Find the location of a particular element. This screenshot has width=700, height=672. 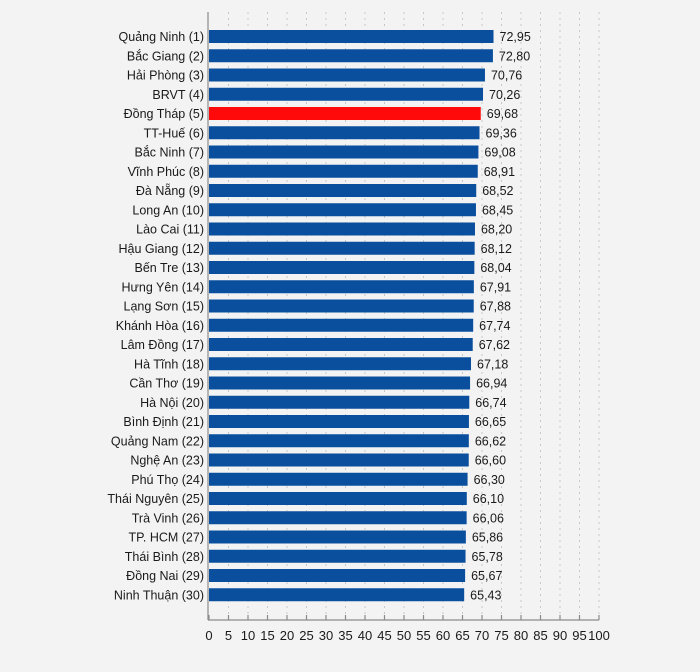

x-tick-label: 50 is located at coordinates (404, 635).